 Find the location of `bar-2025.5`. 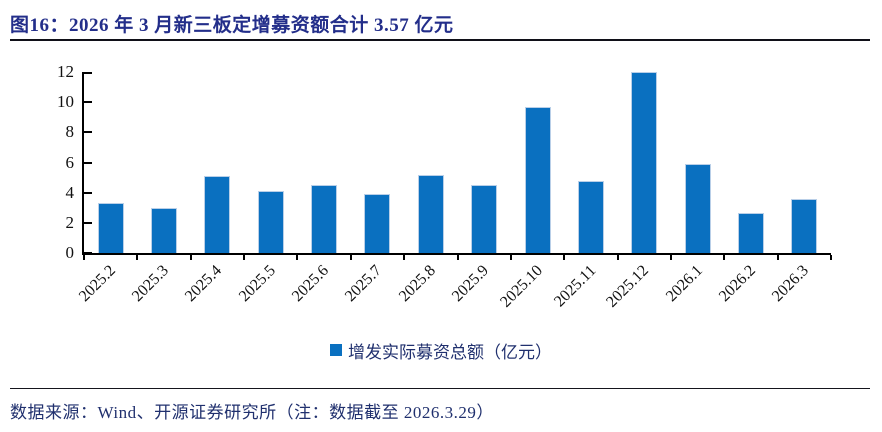

bar-2025.5 is located at coordinates (270, 222).